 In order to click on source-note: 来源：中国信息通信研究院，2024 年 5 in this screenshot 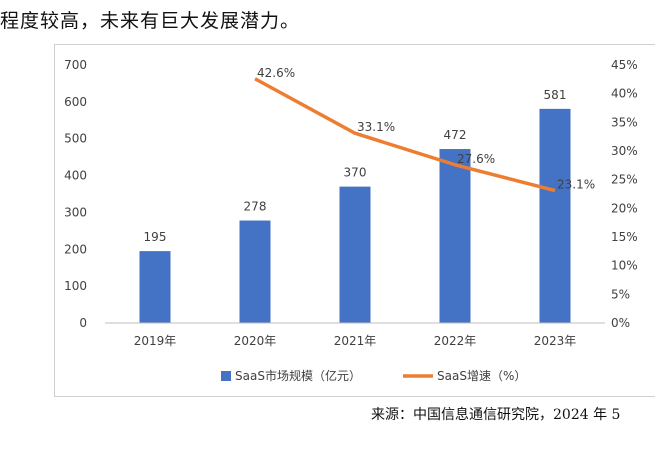, I will do `click(496, 415)`.